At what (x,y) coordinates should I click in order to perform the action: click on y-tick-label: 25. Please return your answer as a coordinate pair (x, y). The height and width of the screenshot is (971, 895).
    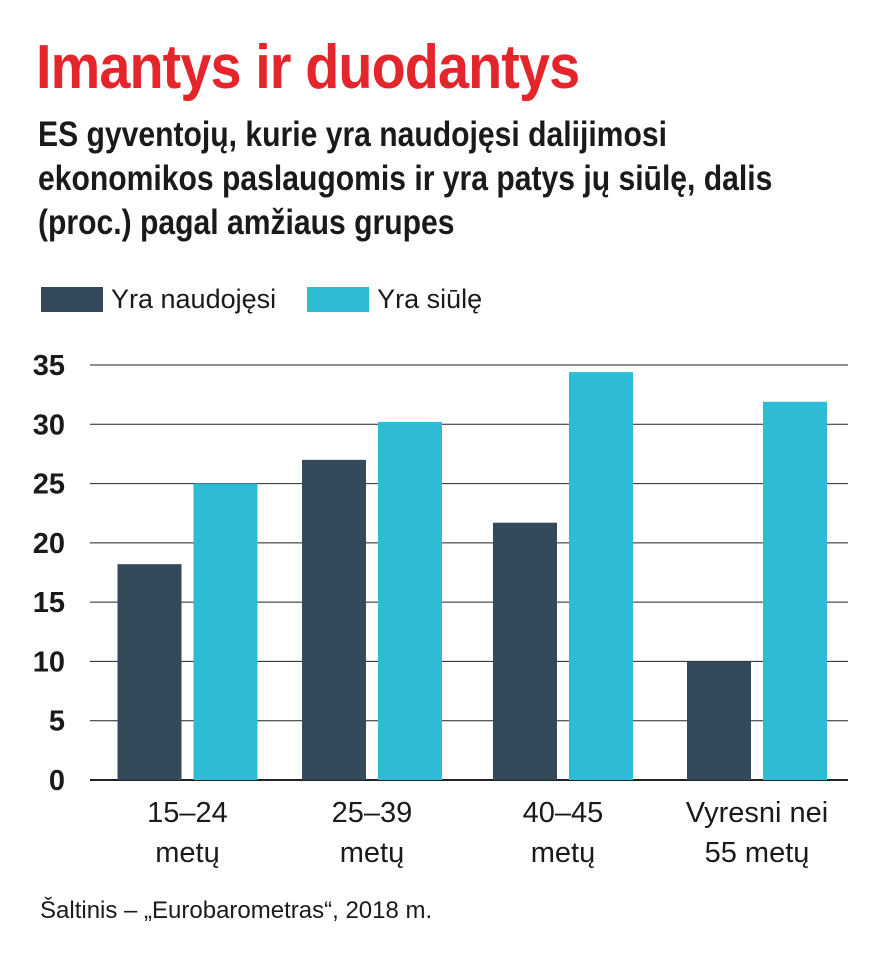
    Looking at the image, I should click on (49, 485).